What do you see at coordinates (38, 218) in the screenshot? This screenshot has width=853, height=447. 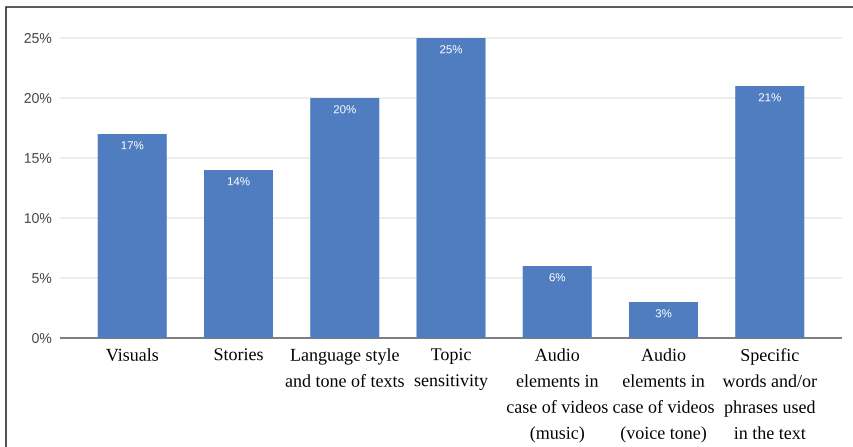 I see `y-tick-label: 10%` at bounding box center [38, 218].